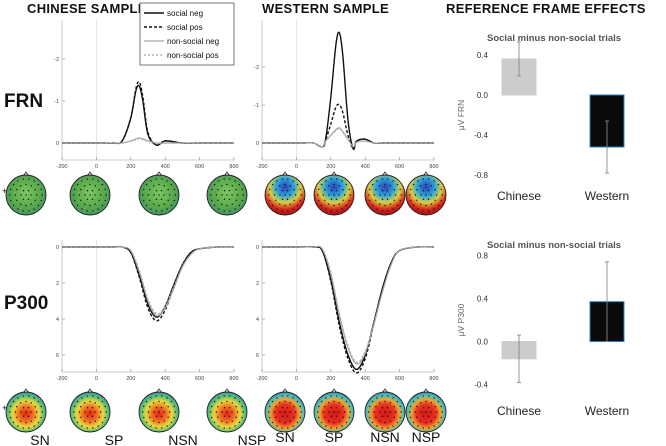 The height and width of the screenshot is (446, 666). I want to click on condition-label-western: SP, so click(334, 437).